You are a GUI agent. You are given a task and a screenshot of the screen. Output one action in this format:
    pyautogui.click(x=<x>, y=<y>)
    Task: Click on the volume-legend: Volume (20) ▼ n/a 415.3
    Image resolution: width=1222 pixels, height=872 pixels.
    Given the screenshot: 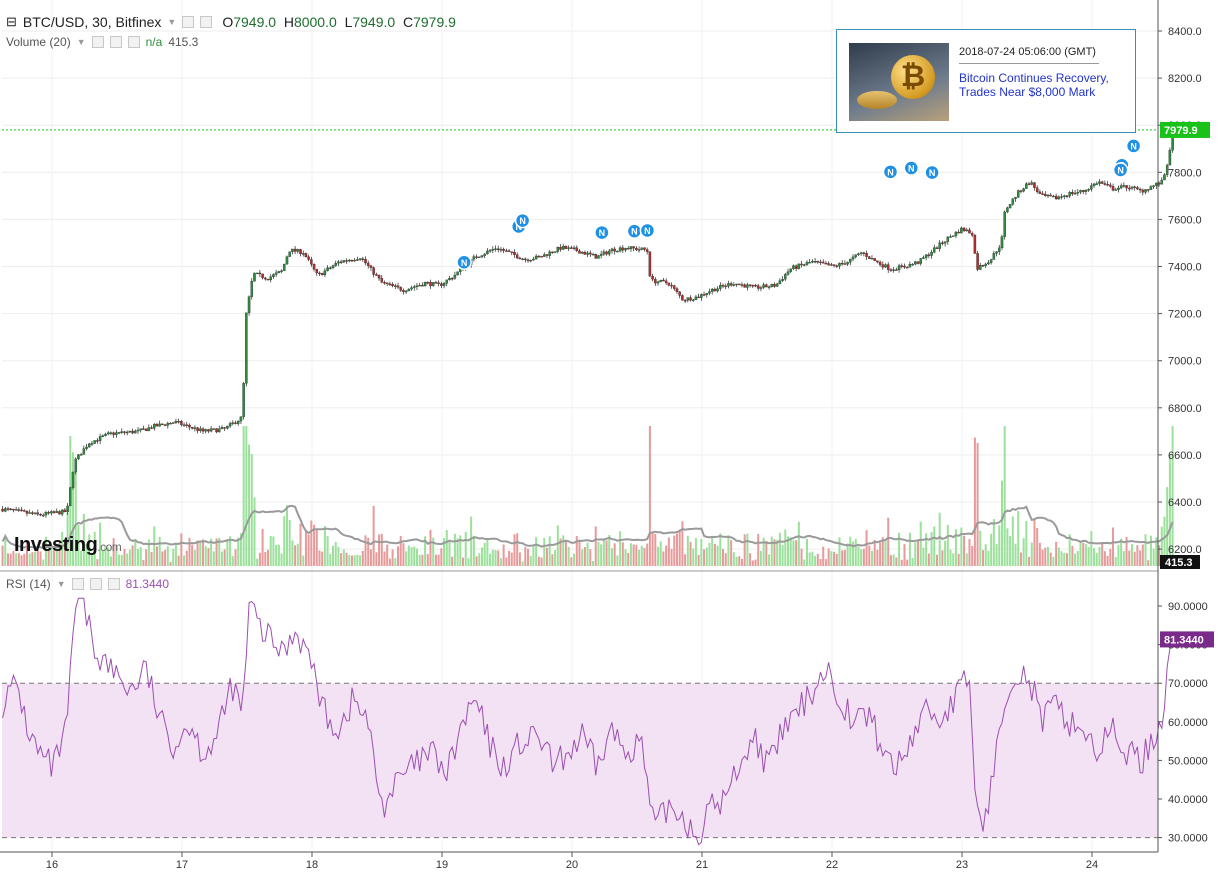 What is the action you would take?
    pyautogui.click(x=102, y=42)
    